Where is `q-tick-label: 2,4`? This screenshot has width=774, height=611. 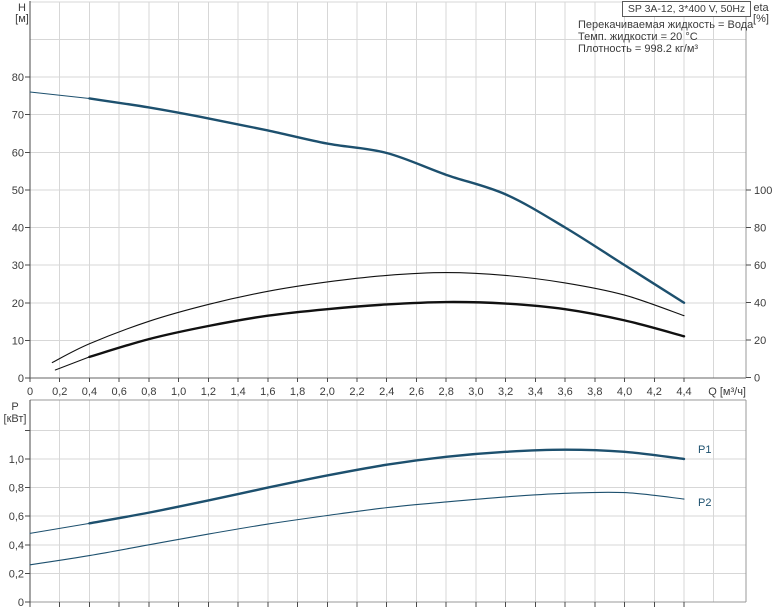 q-tick-label: 2,4 is located at coordinates (386, 392).